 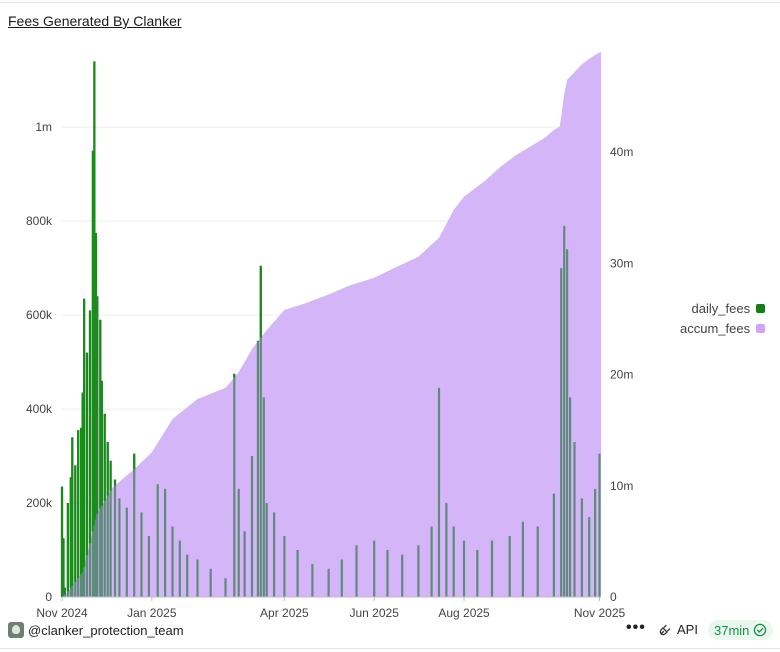 What do you see at coordinates (390, 2) in the screenshot?
I see `top-divider` at bounding box center [390, 2].